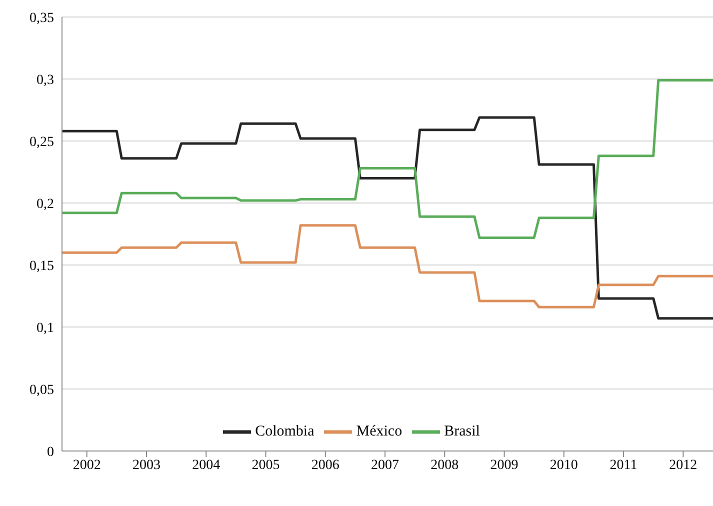  Describe the element at coordinates (42, 18) in the screenshot. I see `y-tick-label: 0,35` at that location.